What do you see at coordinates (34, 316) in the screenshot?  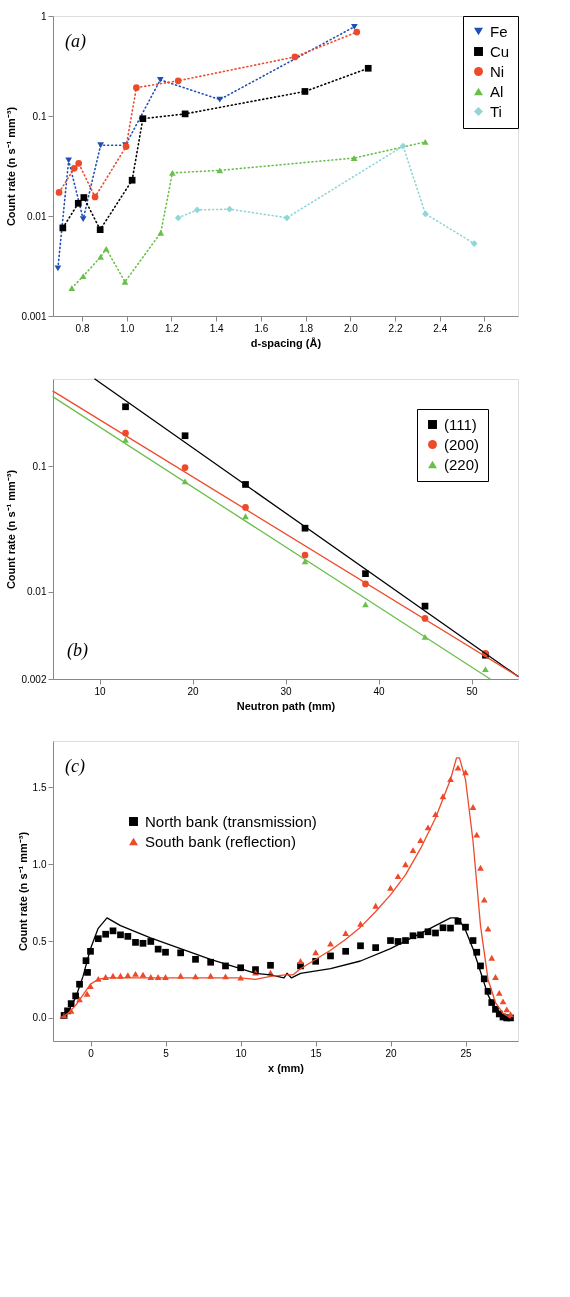 I see `y-tick-label: 0.001` at bounding box center [34, 316].